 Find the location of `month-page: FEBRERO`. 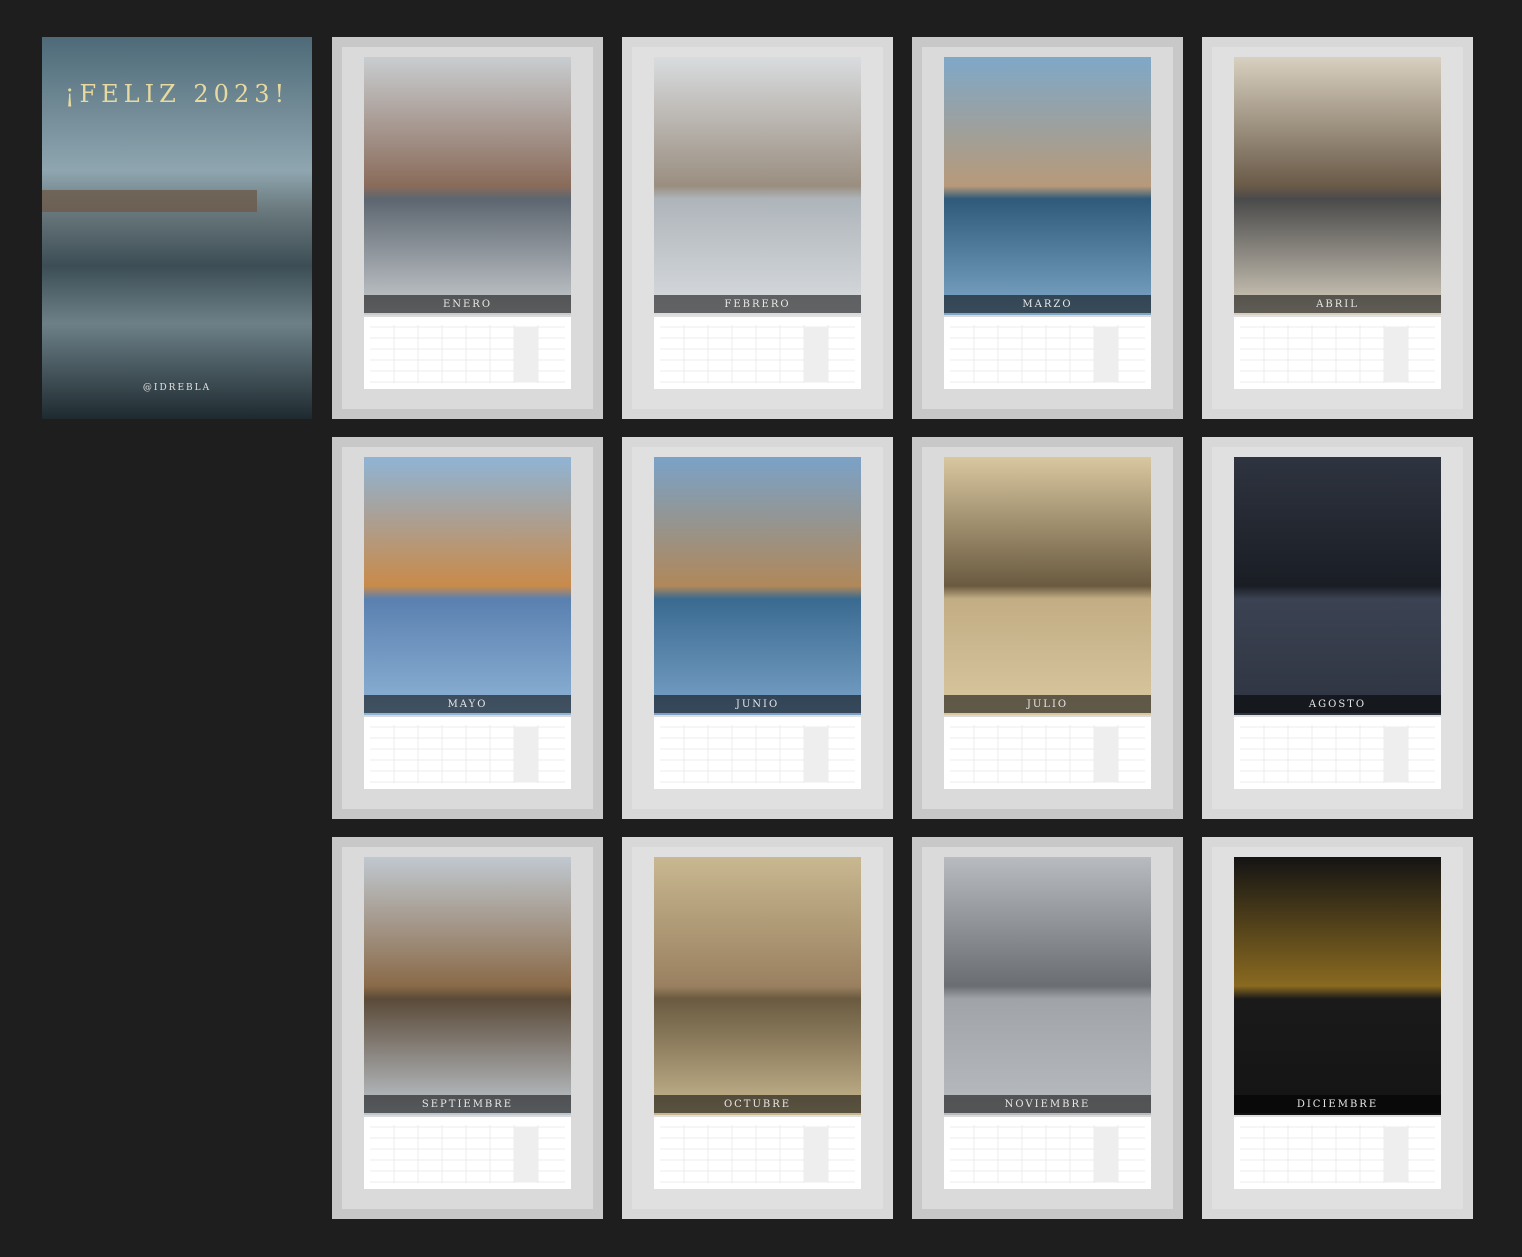

month-page: FEBRERO is located at coordinates (757, 228).